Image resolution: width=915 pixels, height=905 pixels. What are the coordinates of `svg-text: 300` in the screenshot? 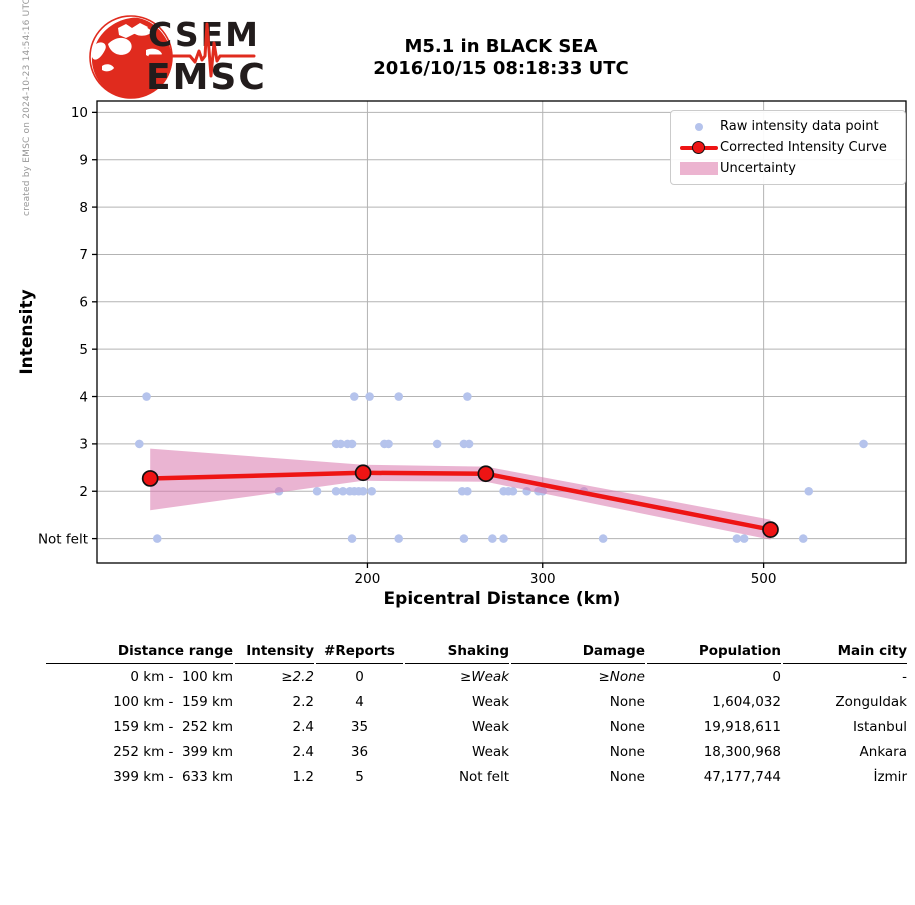 It's located at (543, 579).